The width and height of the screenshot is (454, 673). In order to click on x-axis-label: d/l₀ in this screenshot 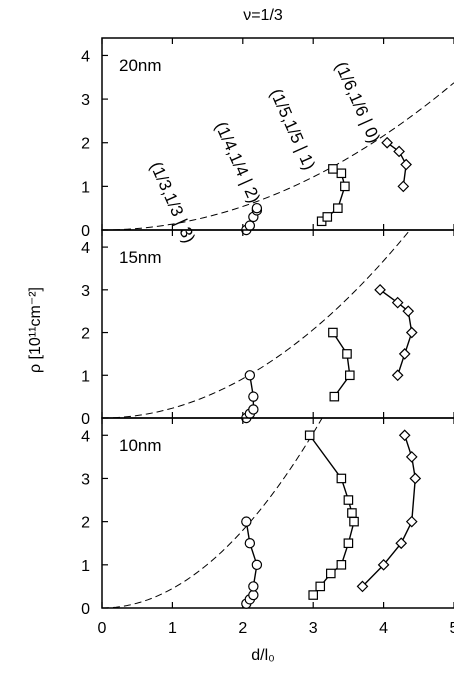, I will do `click(263, 655)`.